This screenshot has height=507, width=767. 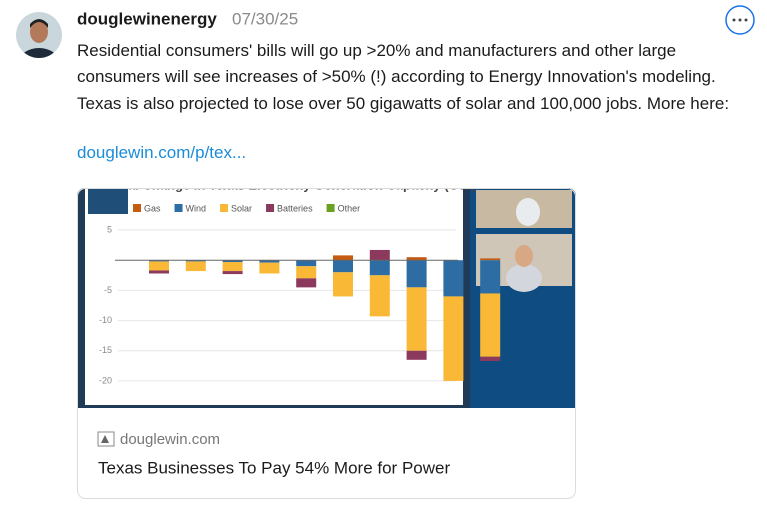 I want to click on avatar, so click(x=39, y=44).